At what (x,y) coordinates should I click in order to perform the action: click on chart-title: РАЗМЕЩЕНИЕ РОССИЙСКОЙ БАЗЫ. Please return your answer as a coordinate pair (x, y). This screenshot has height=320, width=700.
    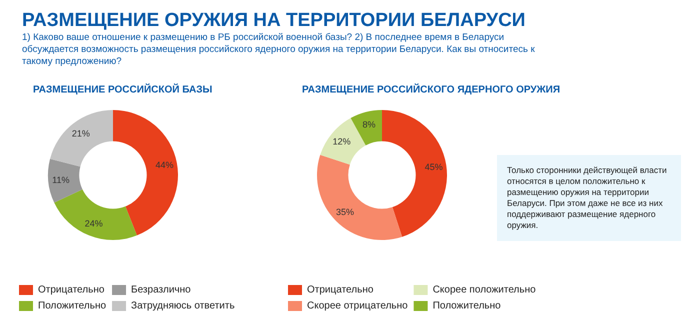
    Looking at the image, I should click on (122, 89).